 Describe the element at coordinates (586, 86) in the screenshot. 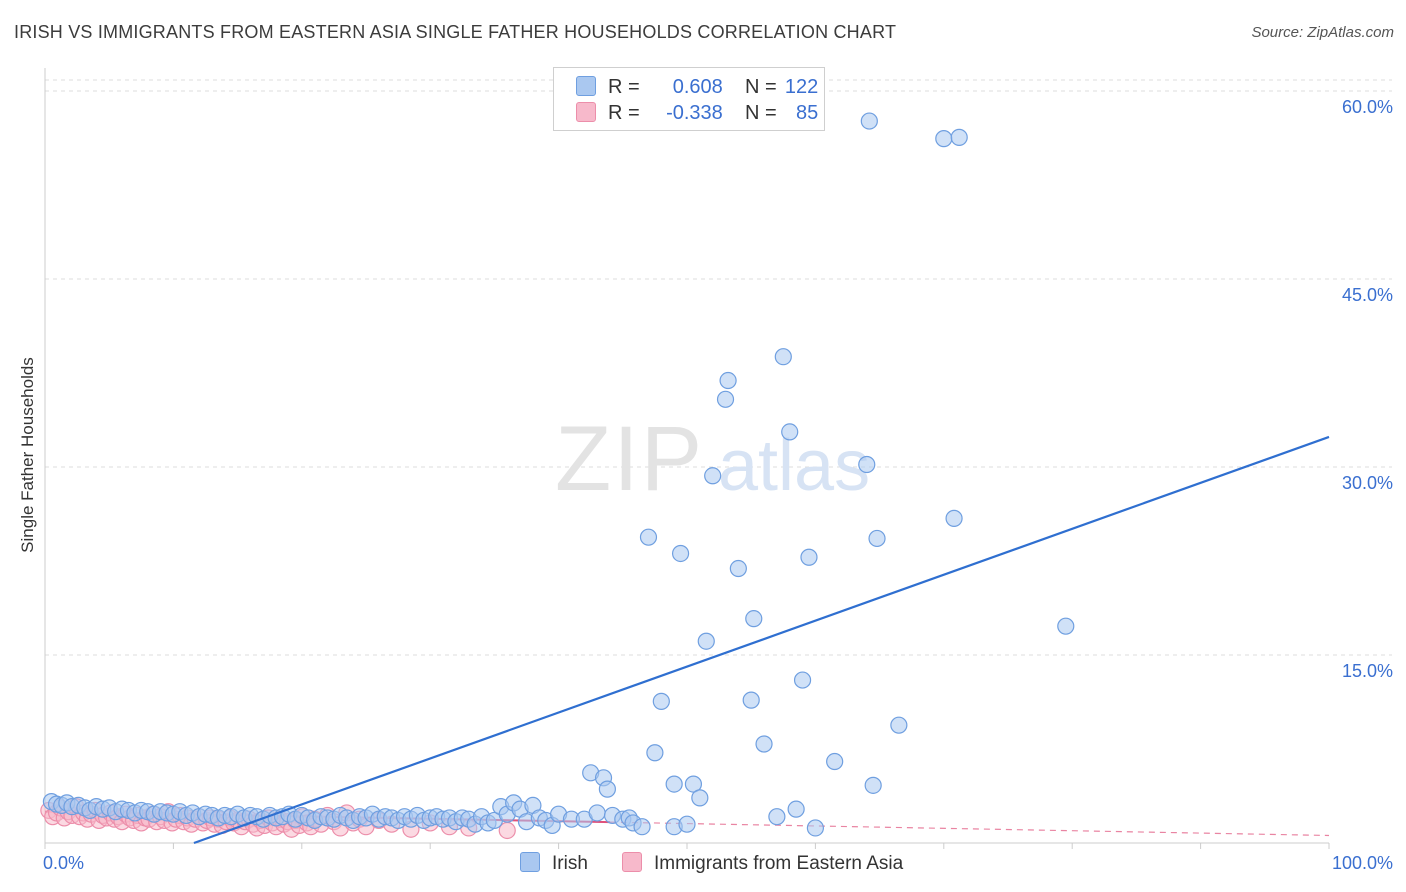

I see `irish-swatch` at that location.